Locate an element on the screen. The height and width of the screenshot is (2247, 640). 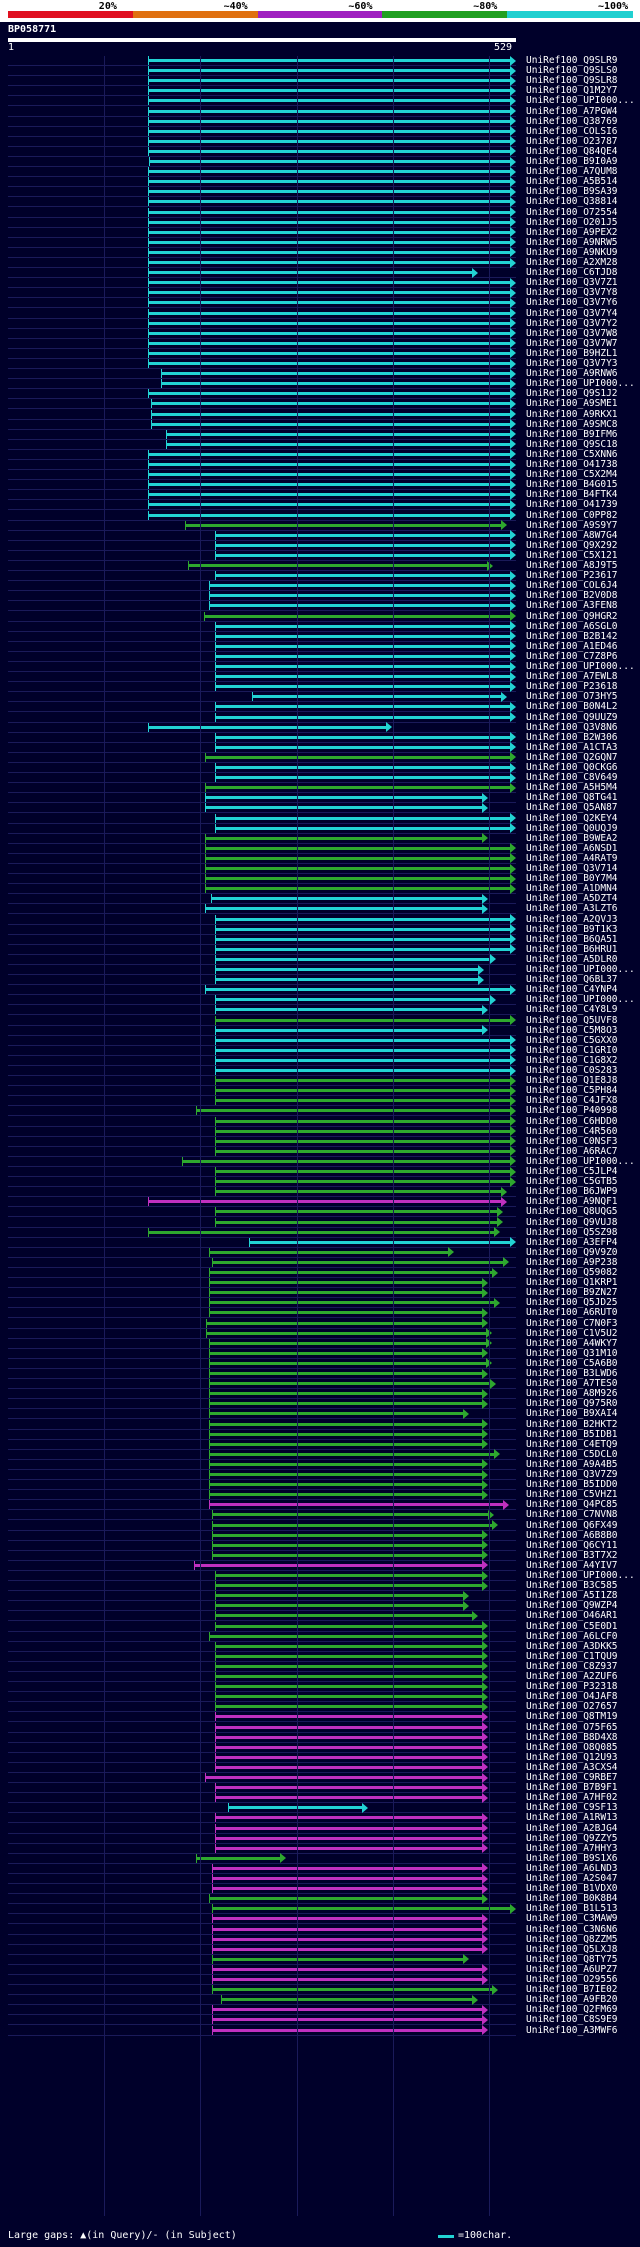
hit-label: UniRef100_C1V5U2 is located at coordinates (572, 1333).